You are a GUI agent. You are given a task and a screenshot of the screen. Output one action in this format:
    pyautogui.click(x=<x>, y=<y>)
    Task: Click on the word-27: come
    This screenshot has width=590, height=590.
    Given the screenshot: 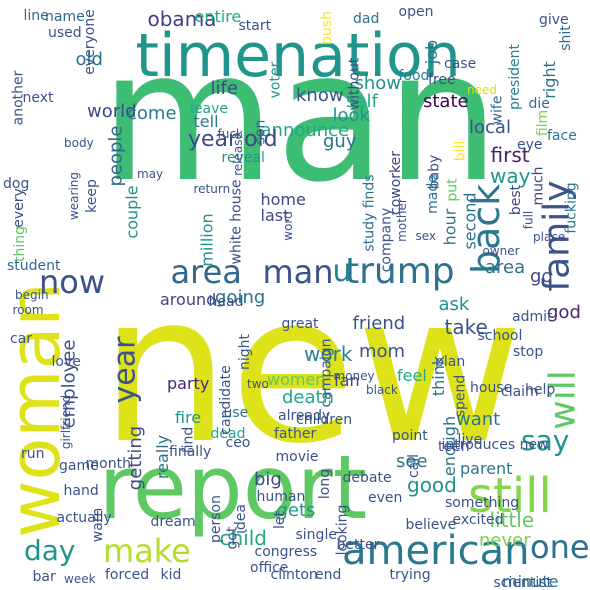 What is the action you would take?
    pyautogui.click(x=152, y=113)
    